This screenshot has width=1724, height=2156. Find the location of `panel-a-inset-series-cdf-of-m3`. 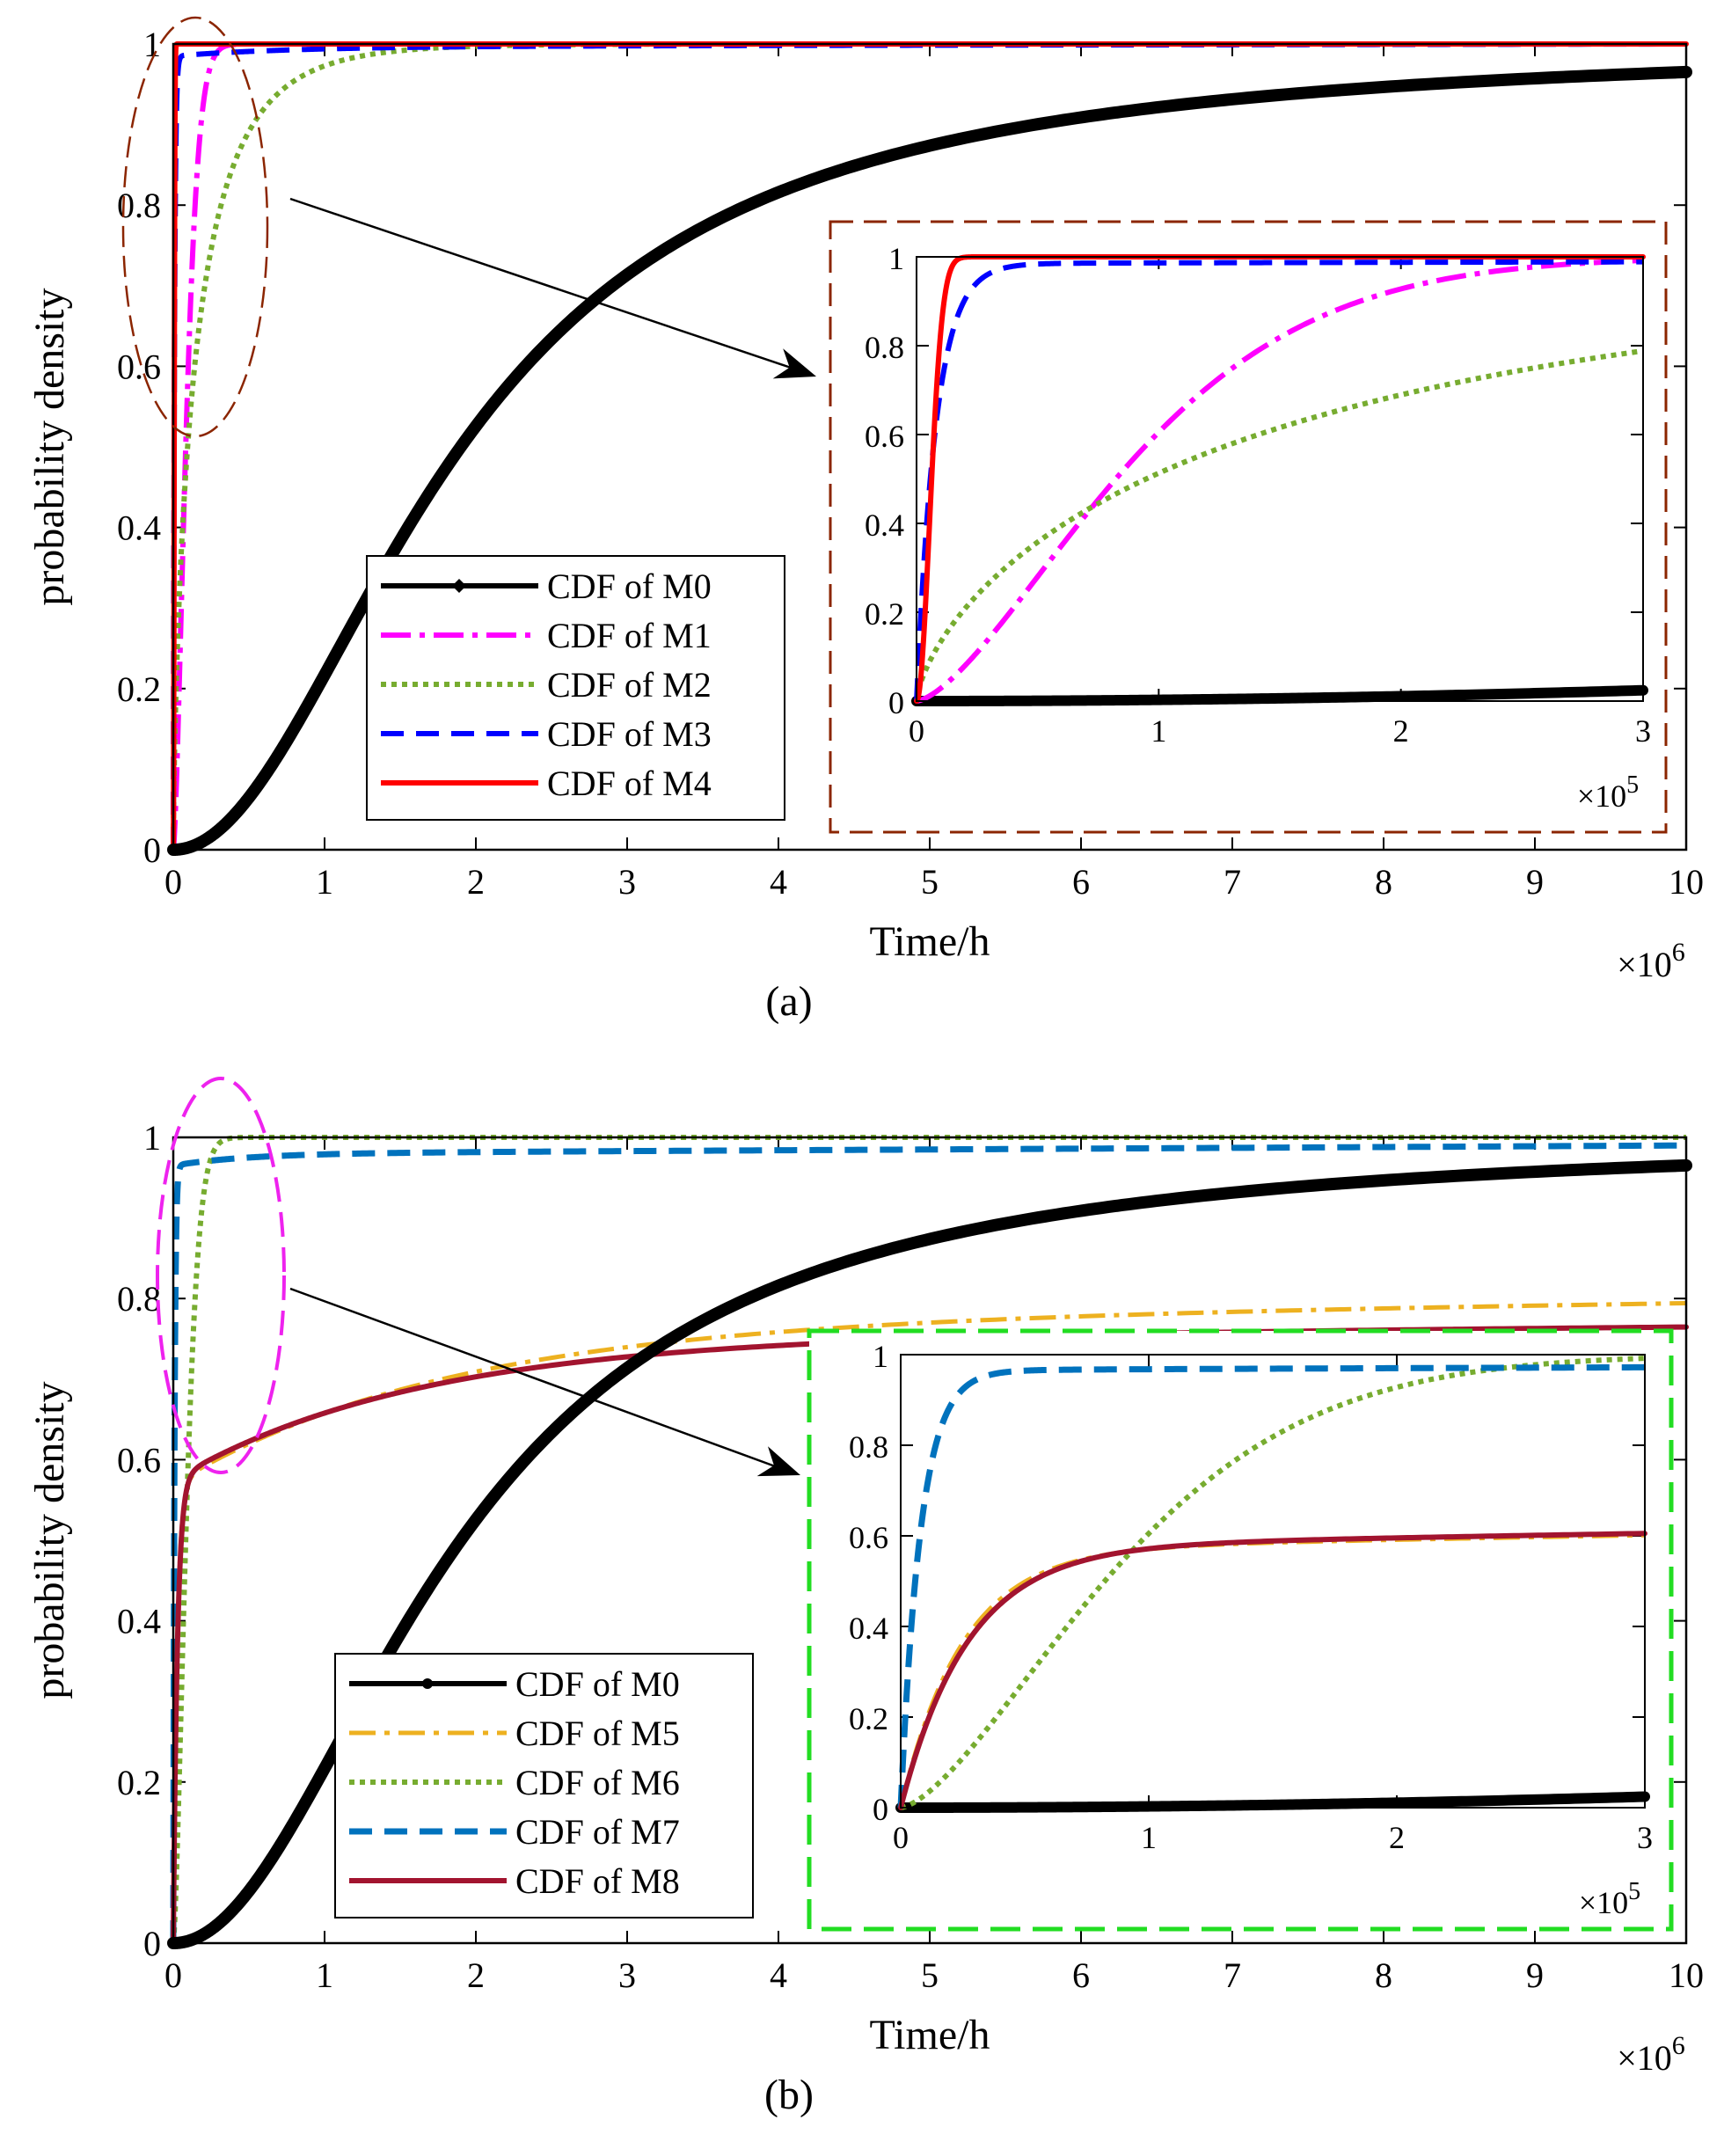

panel-a-inset-series-cdf-of-m3 is located at coordinates (1279, 481).